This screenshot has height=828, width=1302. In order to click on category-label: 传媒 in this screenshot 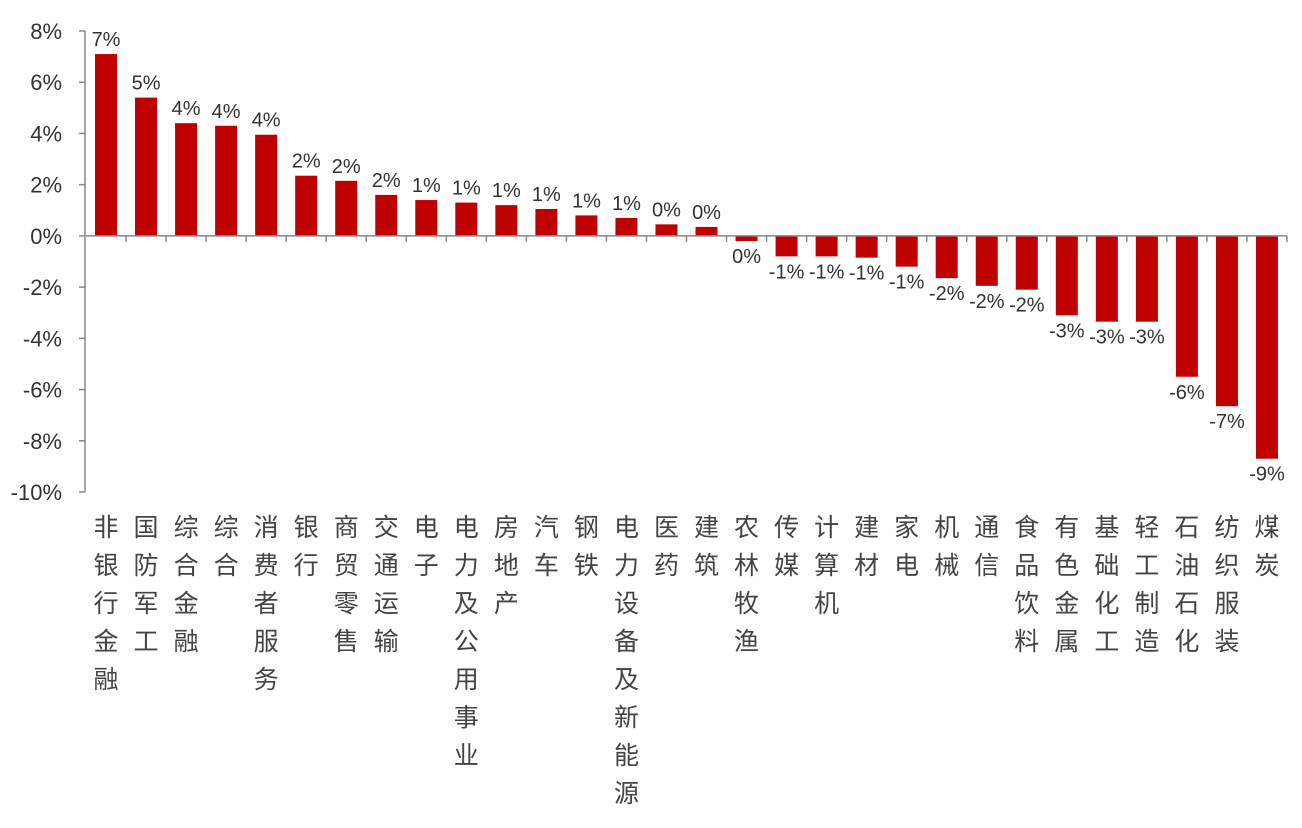, I will do `click(786, 546)`.